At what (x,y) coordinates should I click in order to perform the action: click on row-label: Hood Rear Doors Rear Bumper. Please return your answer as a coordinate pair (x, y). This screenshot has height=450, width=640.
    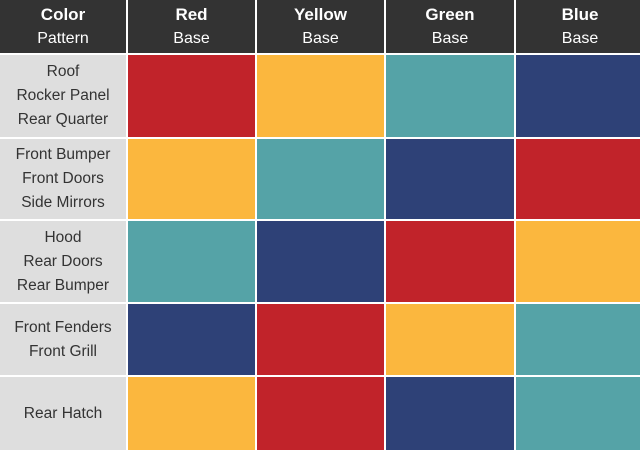
    Looking at the image, I should click on (63, 261).